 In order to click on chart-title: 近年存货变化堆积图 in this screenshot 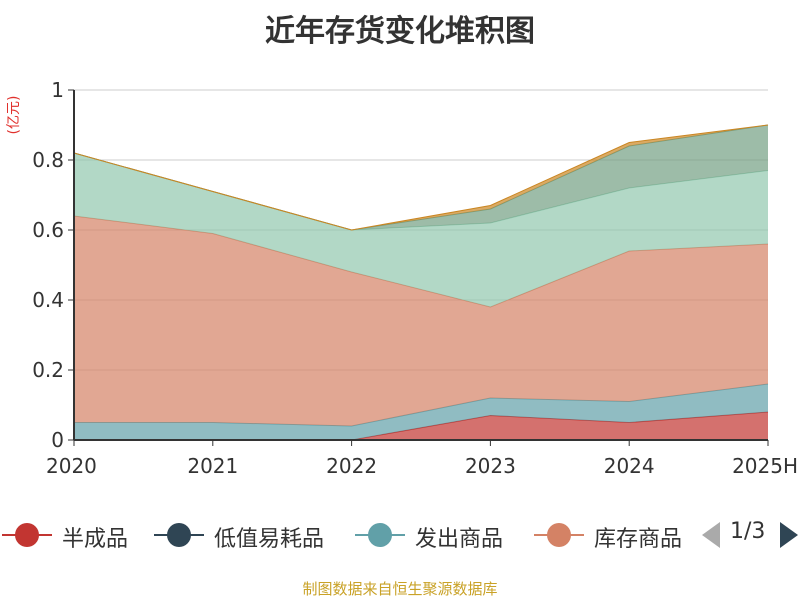, I will do `click(400, 31)`.